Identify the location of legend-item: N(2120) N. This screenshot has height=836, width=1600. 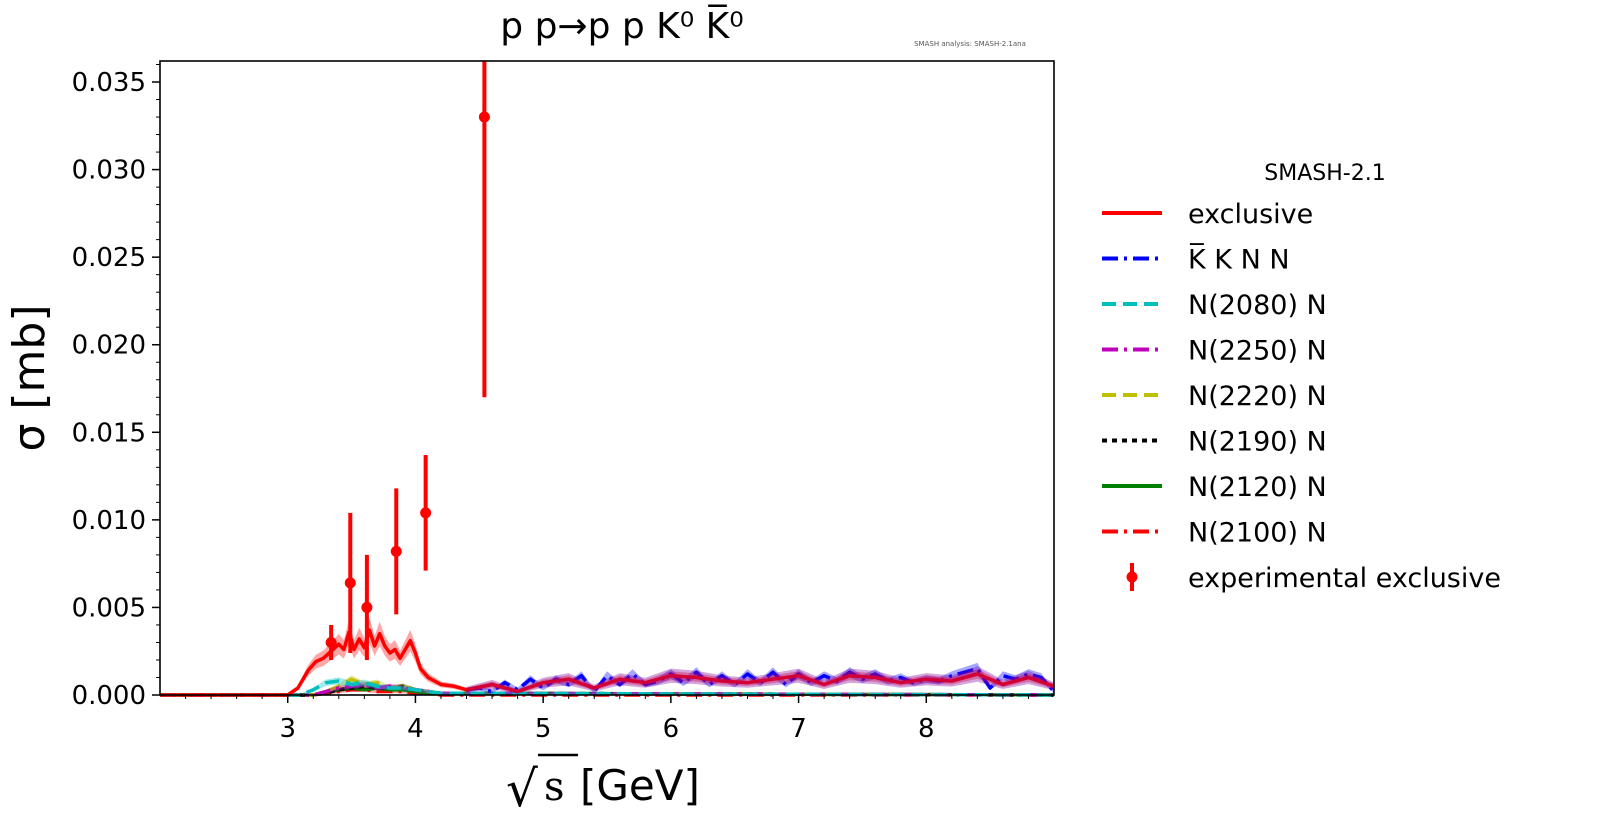
(1214, 487).